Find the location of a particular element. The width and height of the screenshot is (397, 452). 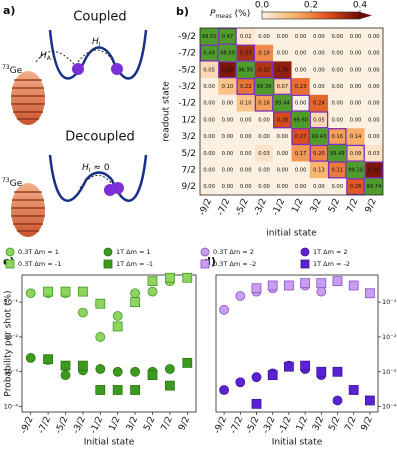

x-tick-label: -5/2 is located at coordinates (242, 207).